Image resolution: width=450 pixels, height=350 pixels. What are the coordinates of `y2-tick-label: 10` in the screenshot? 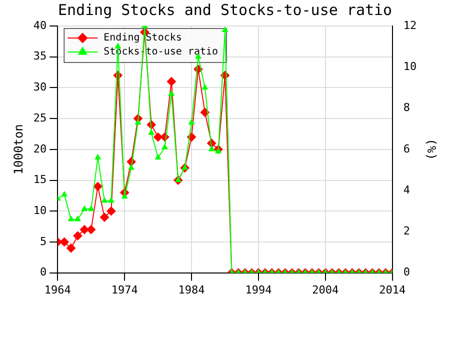 It's located at (410, 66).